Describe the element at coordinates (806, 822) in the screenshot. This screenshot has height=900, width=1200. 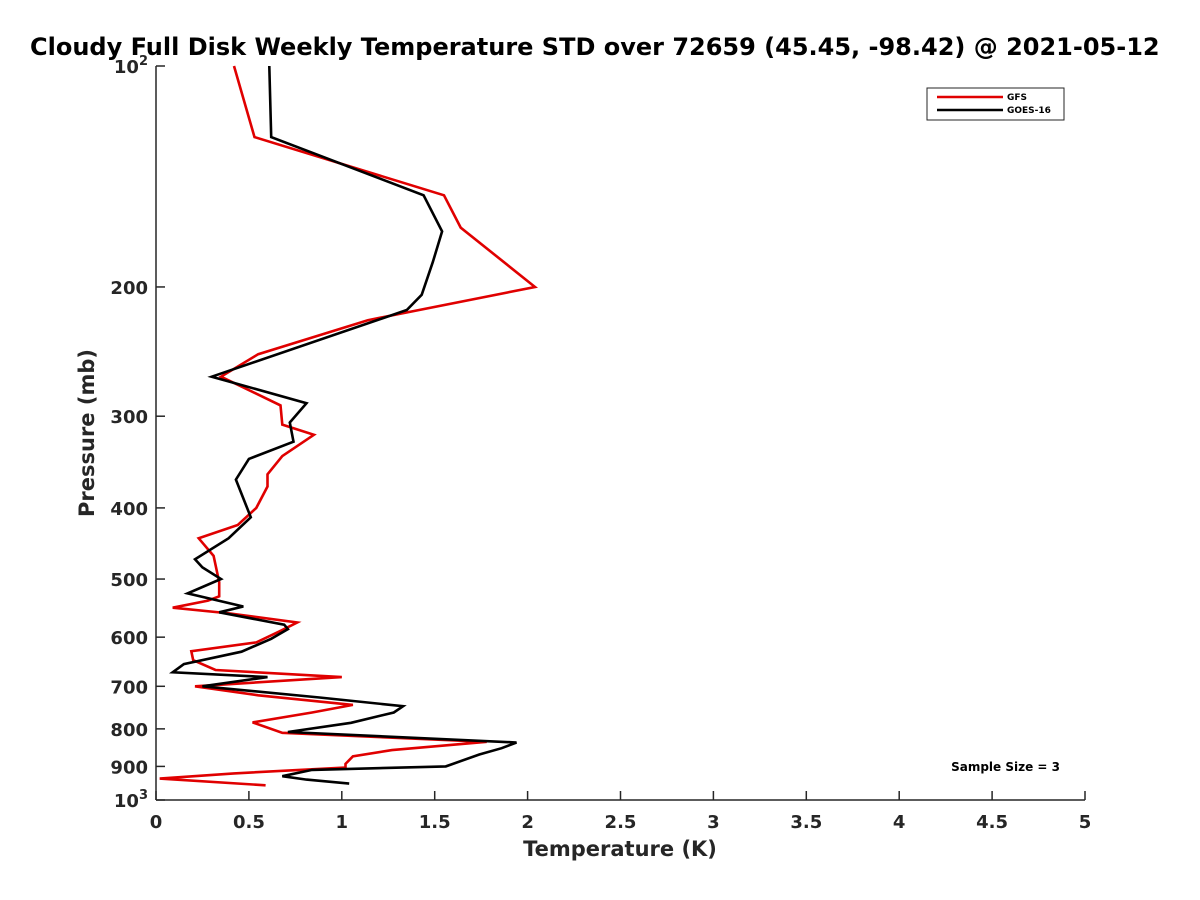
I see `x-tick-label: 3.5` at that location.